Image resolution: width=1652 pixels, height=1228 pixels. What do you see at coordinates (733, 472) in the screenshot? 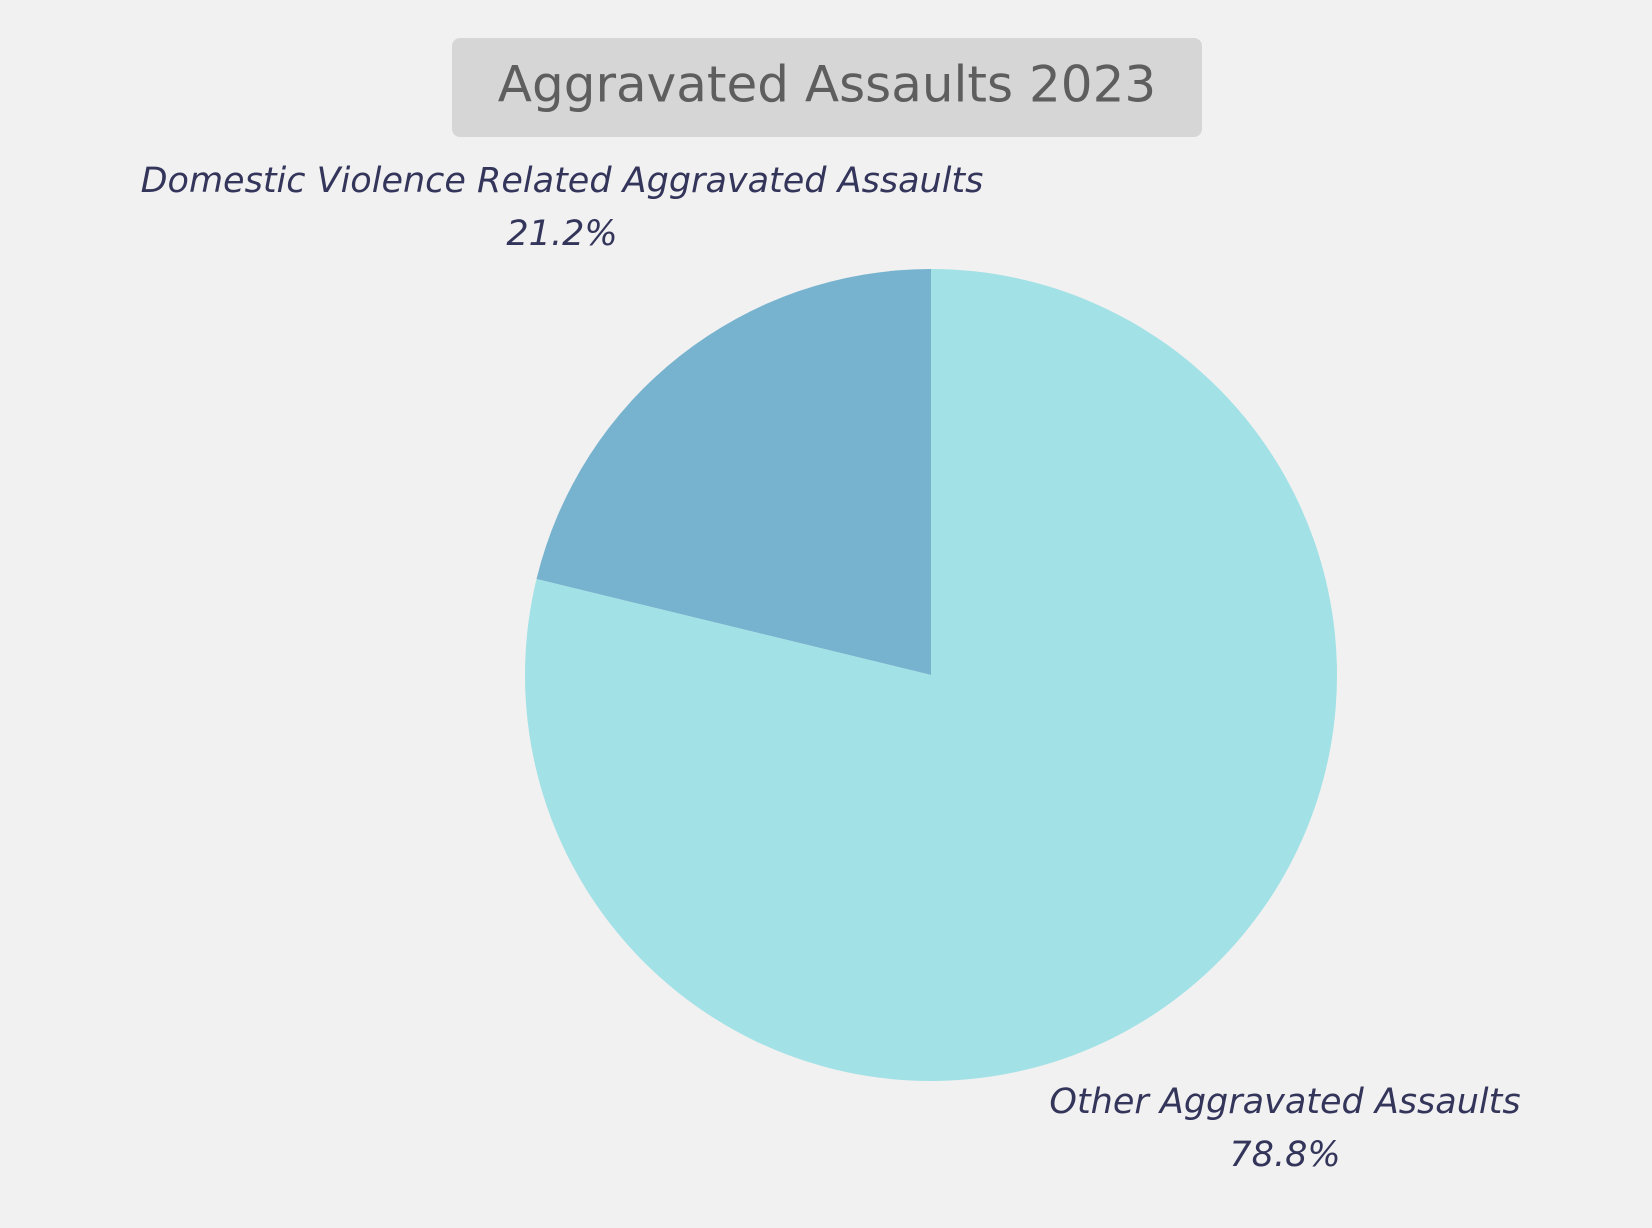
I see `pie-slice` at bounding box center [733, 472].